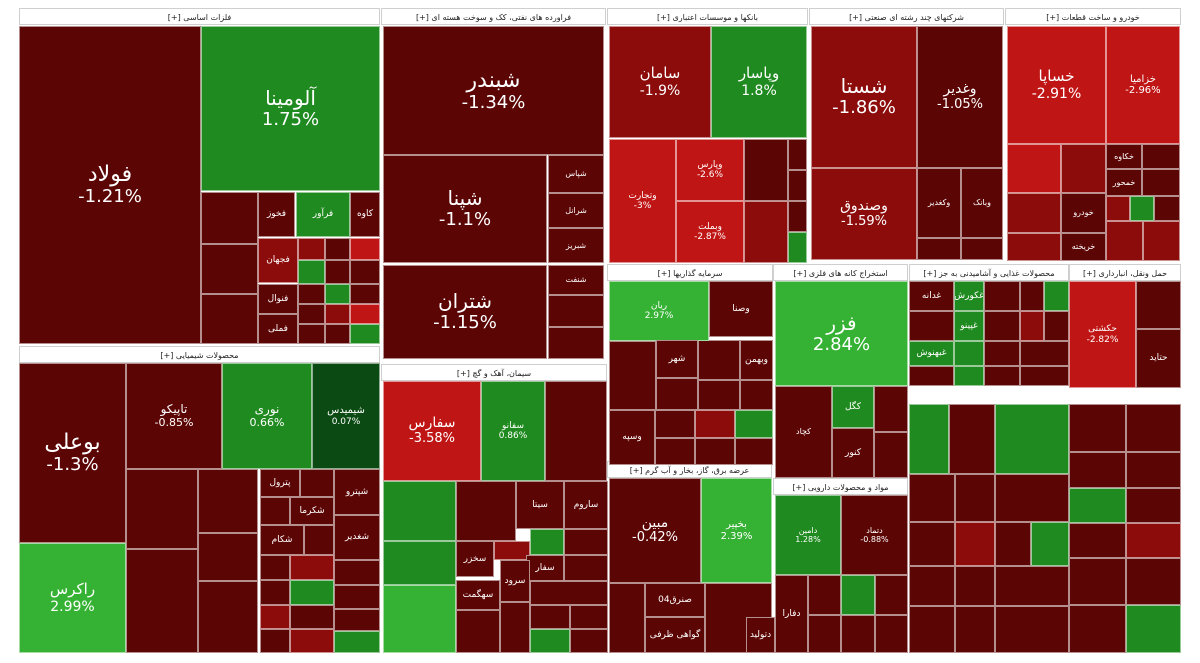 The image size is (1200, 663). I want to click on stock-tile: وپارس -2.6%, so click(710, 170).